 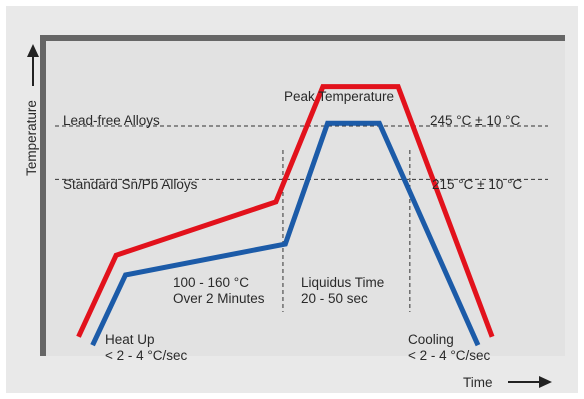 I want to click on x-axis-arrow-head, so click(x=545, y=382).